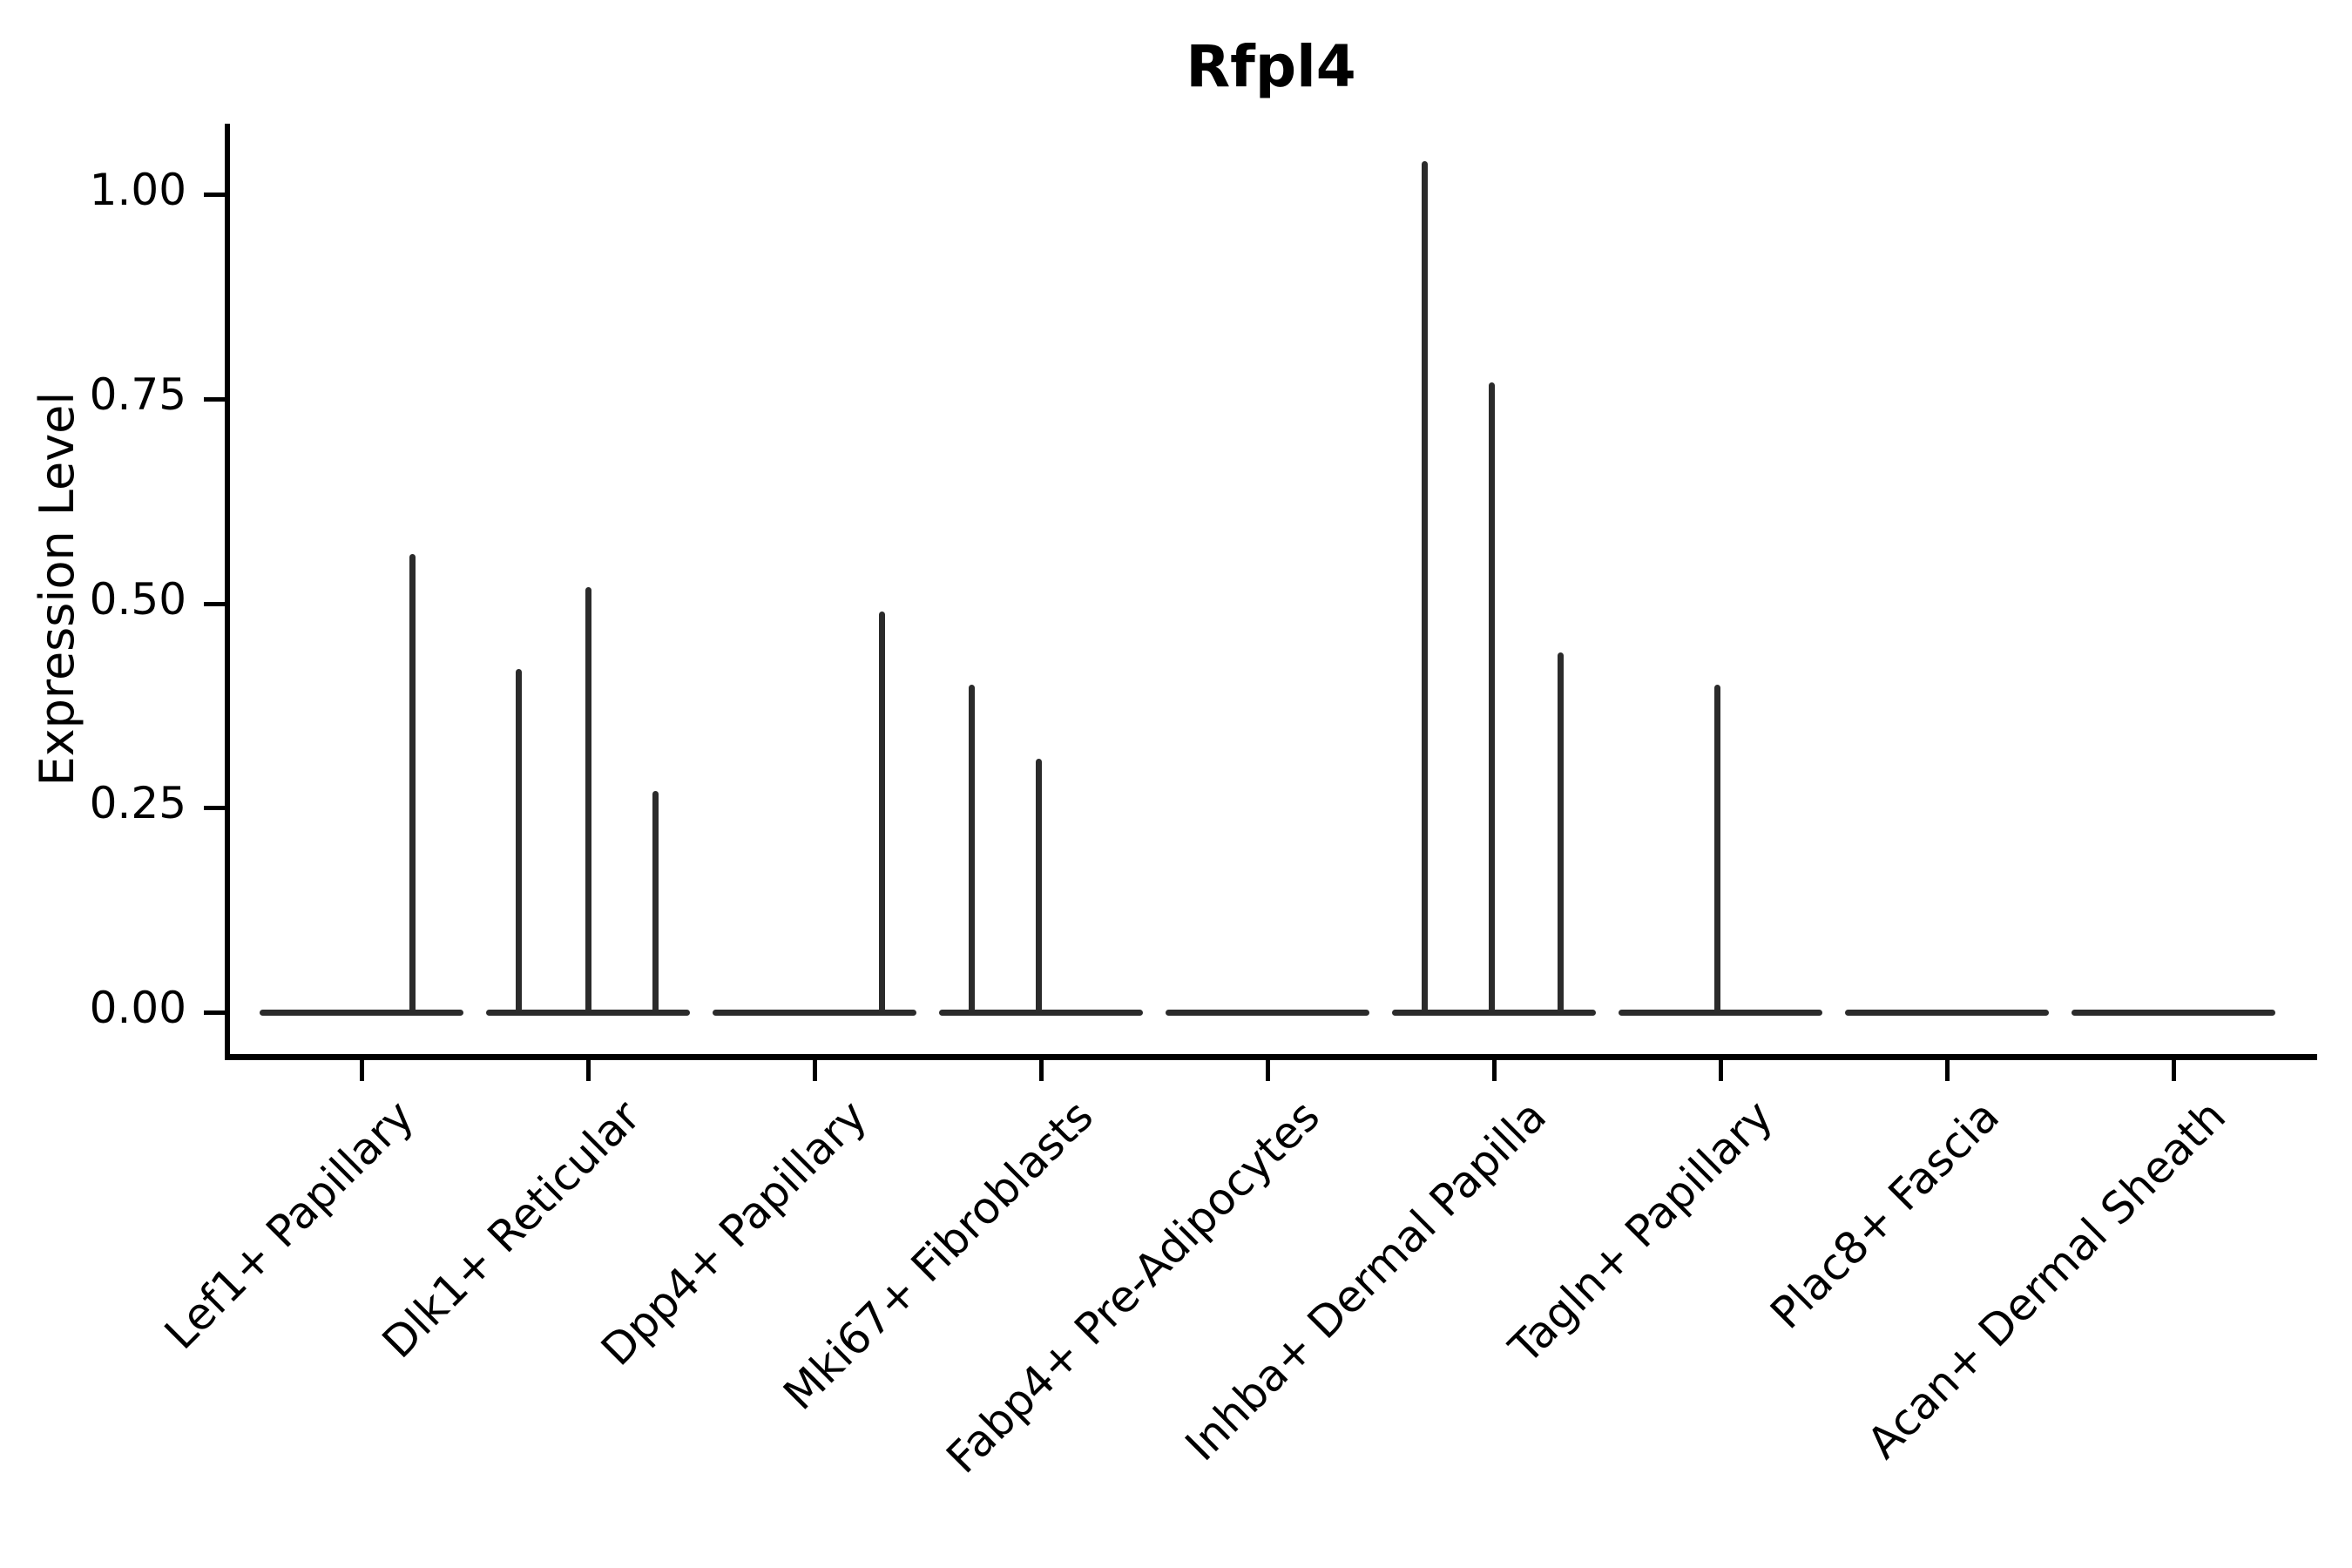  I want to click on y-tick-label: 0.00, so click(137, 1008).